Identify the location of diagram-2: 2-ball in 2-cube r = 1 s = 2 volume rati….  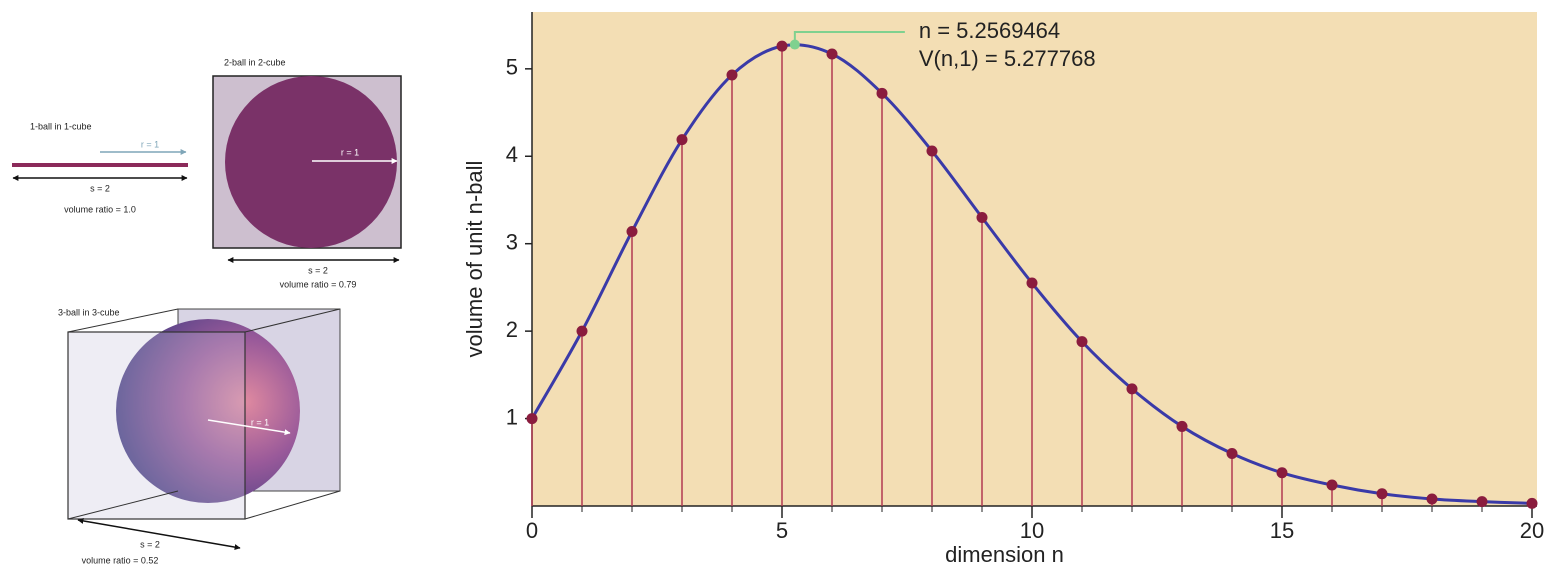
(307, 173).